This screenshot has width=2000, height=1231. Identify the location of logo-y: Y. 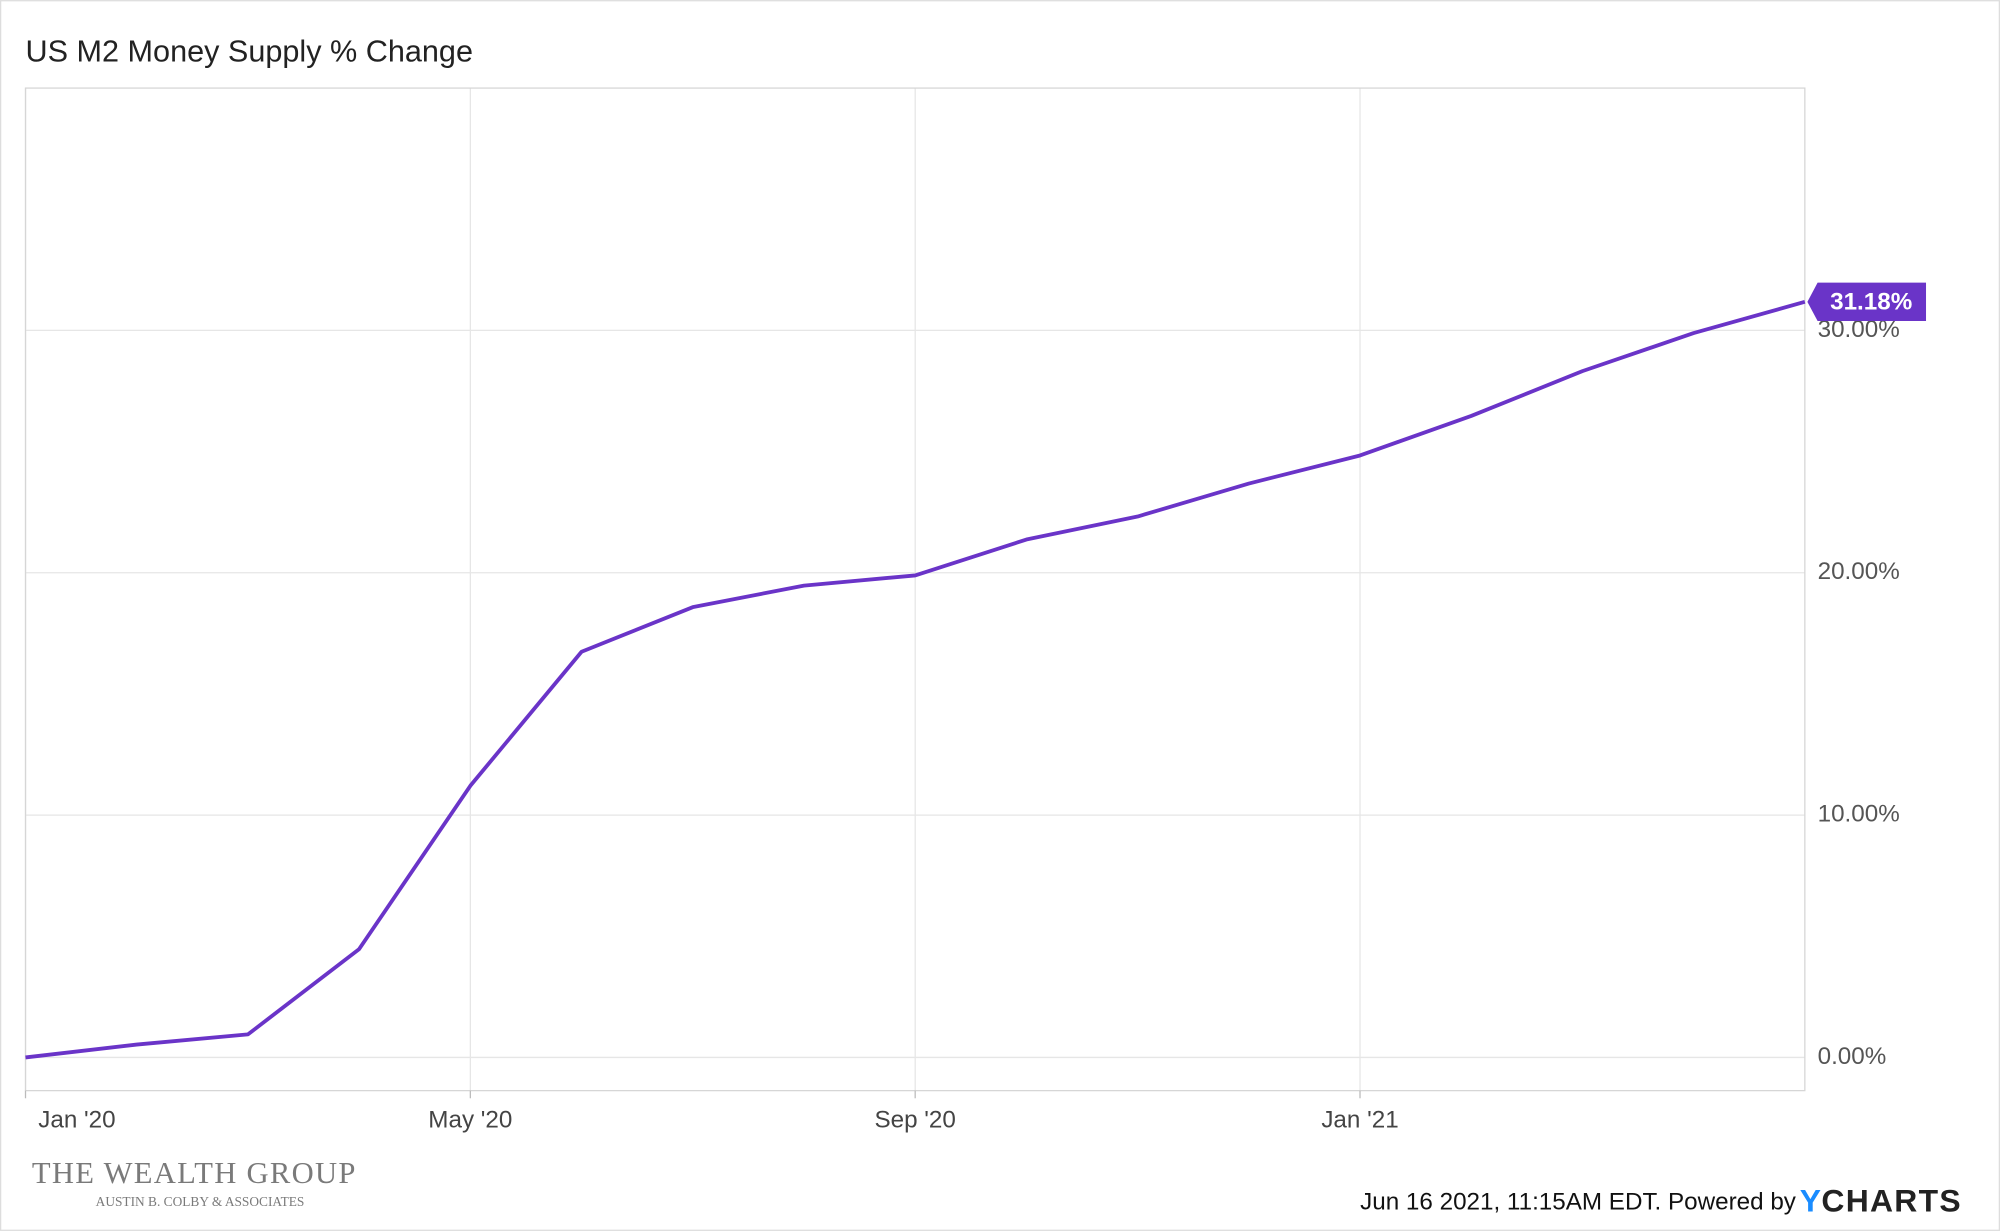
(1810, 1200).